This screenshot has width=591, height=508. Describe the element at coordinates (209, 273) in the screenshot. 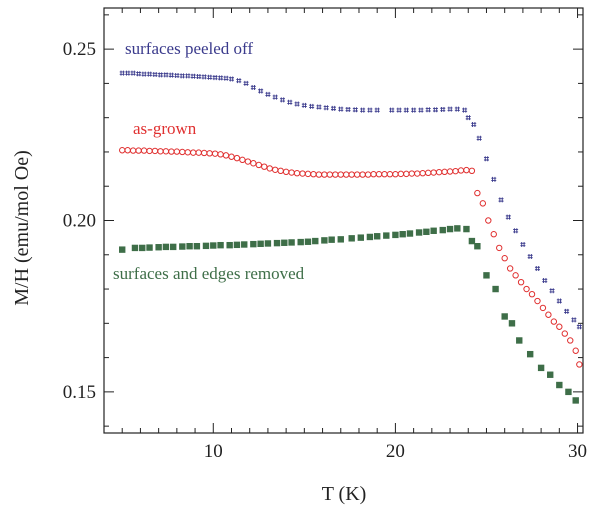

I see `series-label-surfaces-and-edges-removed: surfaces and edges removed` at that location.